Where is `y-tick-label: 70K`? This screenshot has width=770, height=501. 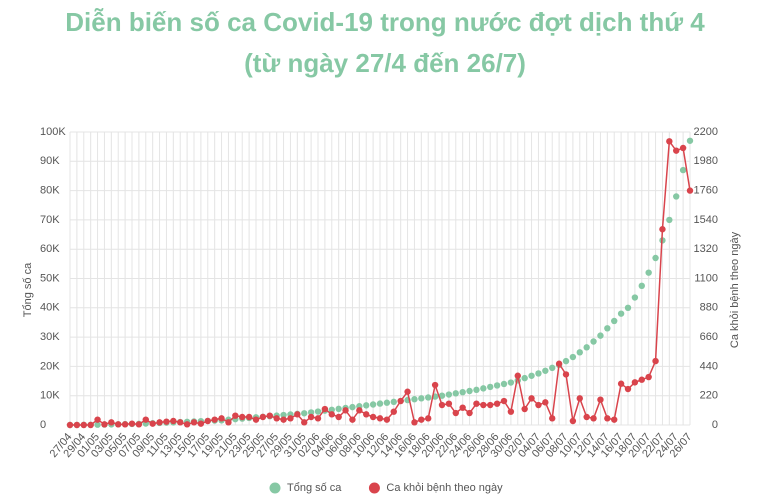
y-tick-label: 70K is located at coordinates (50, 220).